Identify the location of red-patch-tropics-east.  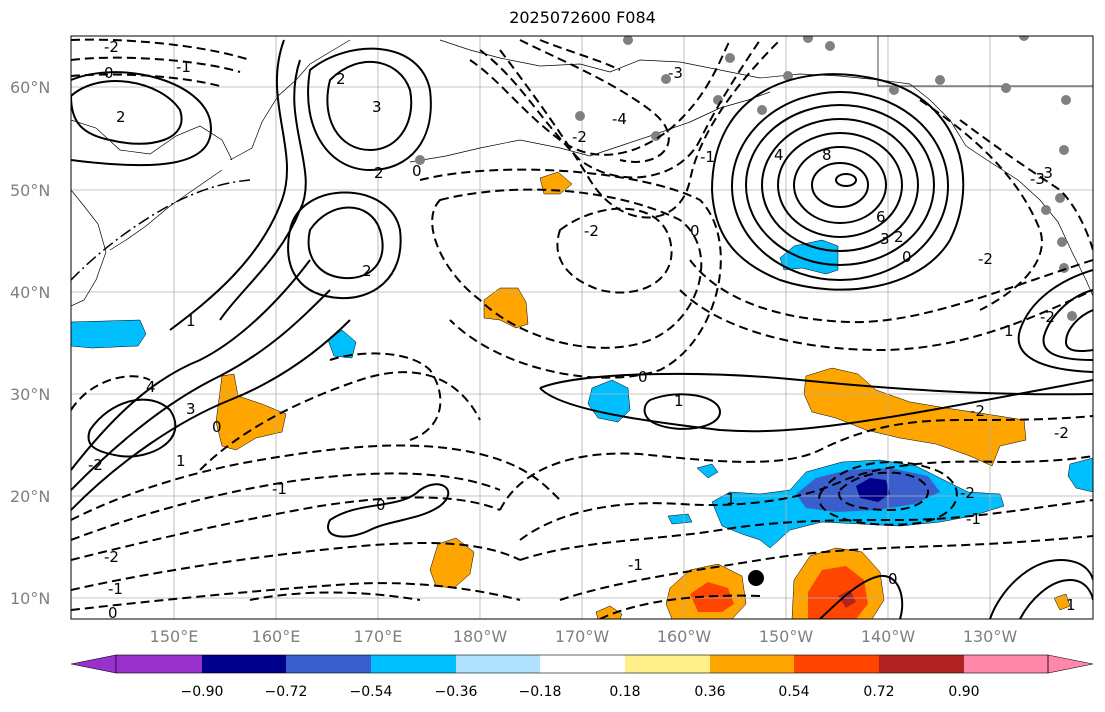
(838, 592).